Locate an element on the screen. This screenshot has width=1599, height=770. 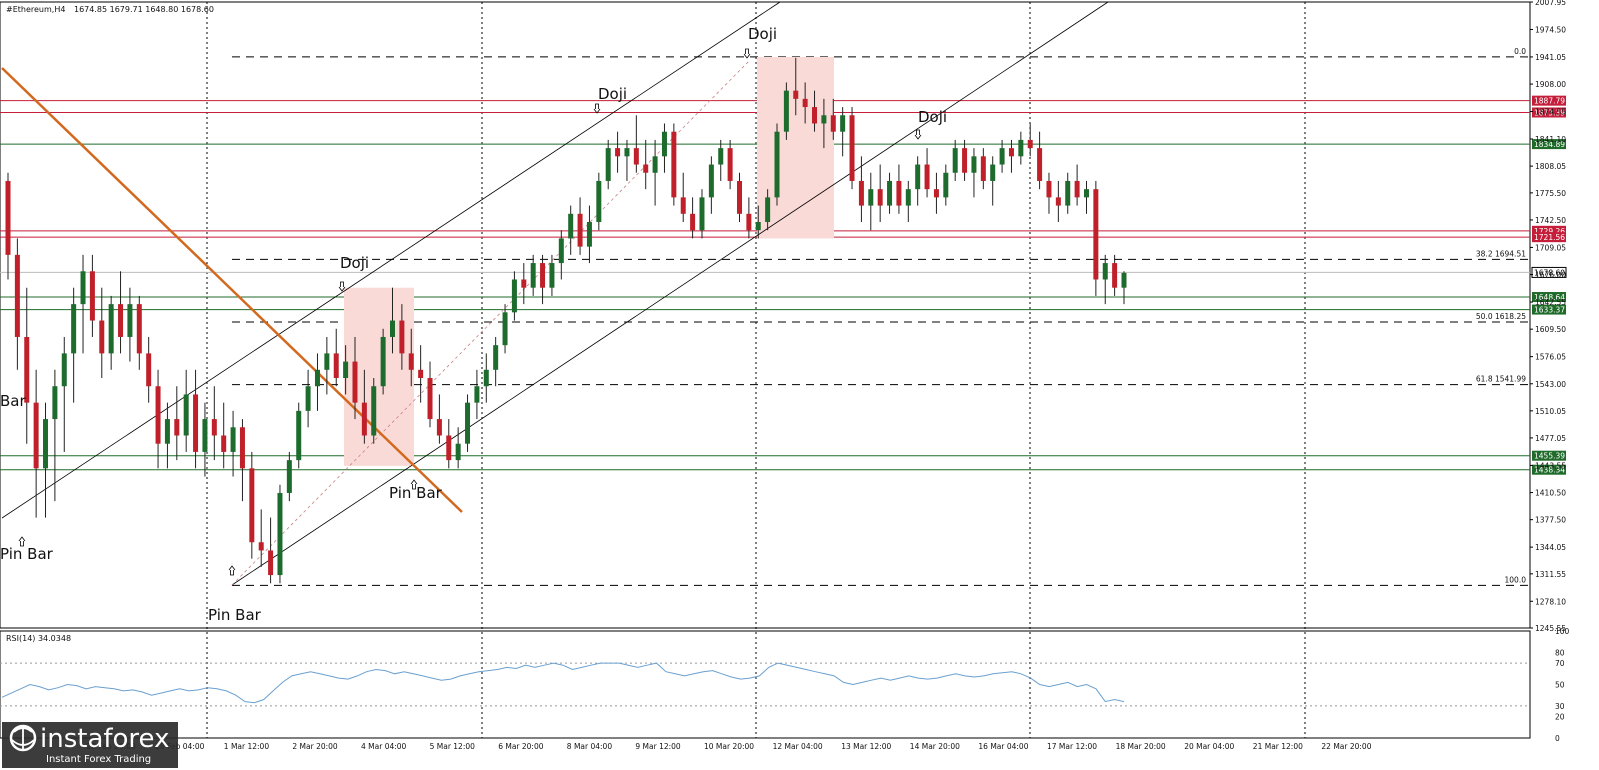
price-tag-label: 1834.89 is located at coordinates (1549, 144).